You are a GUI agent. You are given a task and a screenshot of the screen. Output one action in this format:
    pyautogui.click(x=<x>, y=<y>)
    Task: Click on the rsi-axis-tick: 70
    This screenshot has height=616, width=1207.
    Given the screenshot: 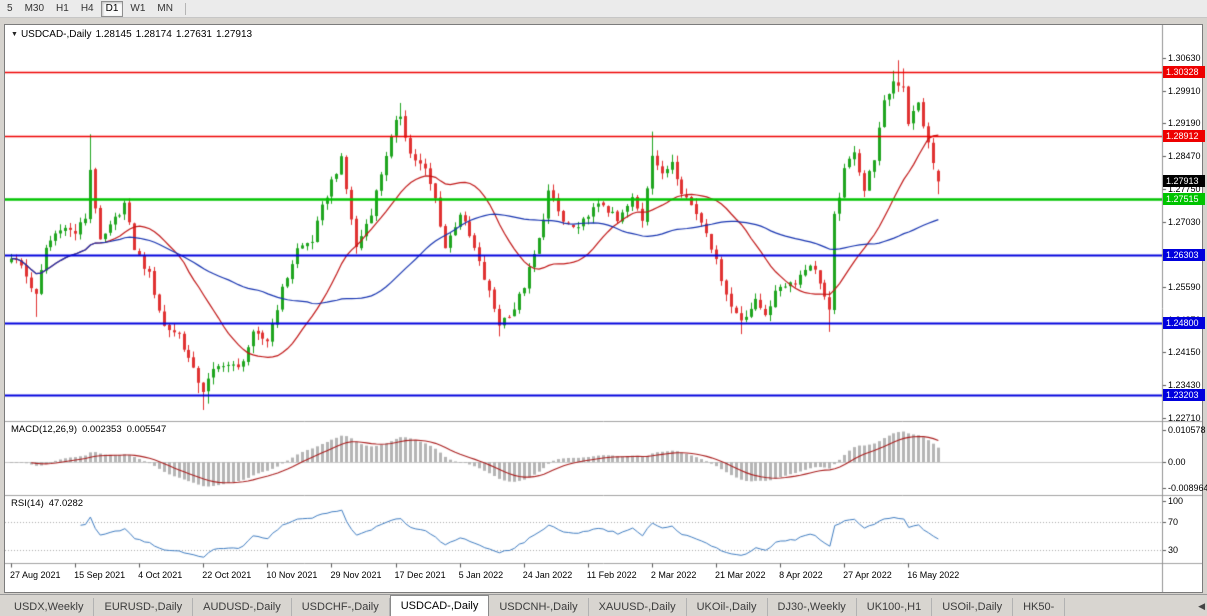 What is the action you would take?
    pyautogui.click(x=1173, y=522)
    